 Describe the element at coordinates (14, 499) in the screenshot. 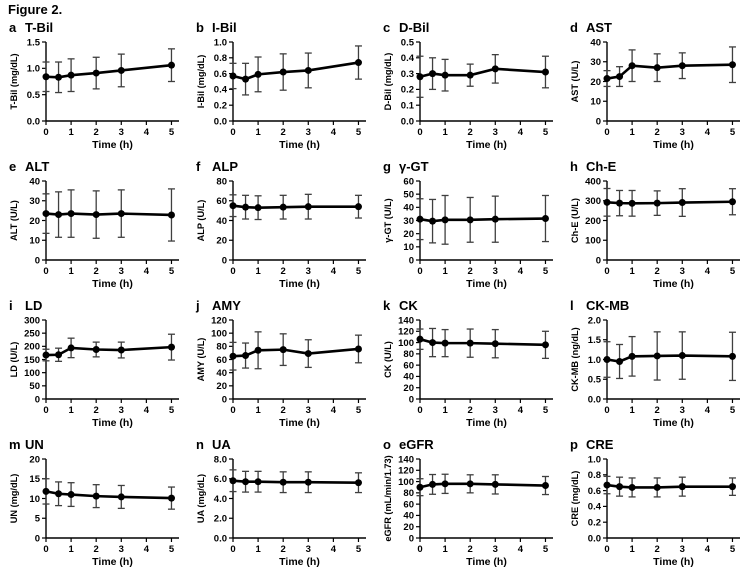

I see `svg-text: UN (mg/dL)` at that location.